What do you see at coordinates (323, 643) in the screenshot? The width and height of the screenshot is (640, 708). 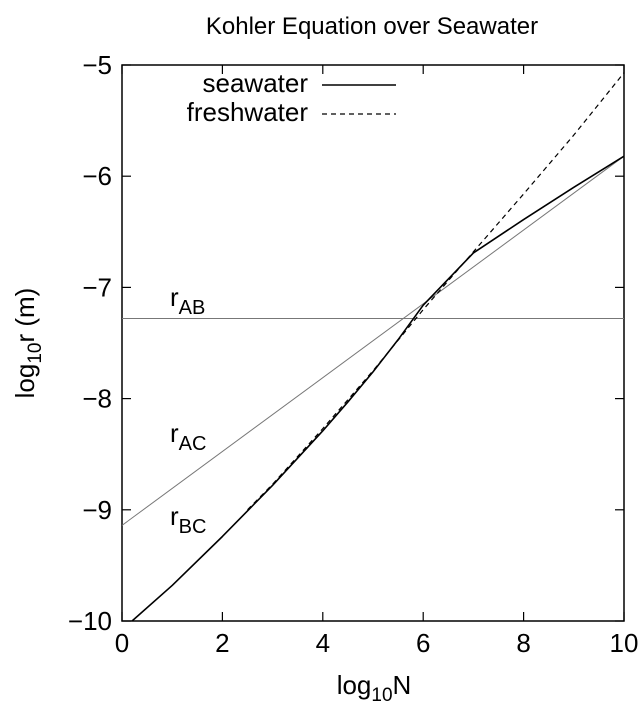 I see `x-tick-label: 4` at bounding box center [323, 643].